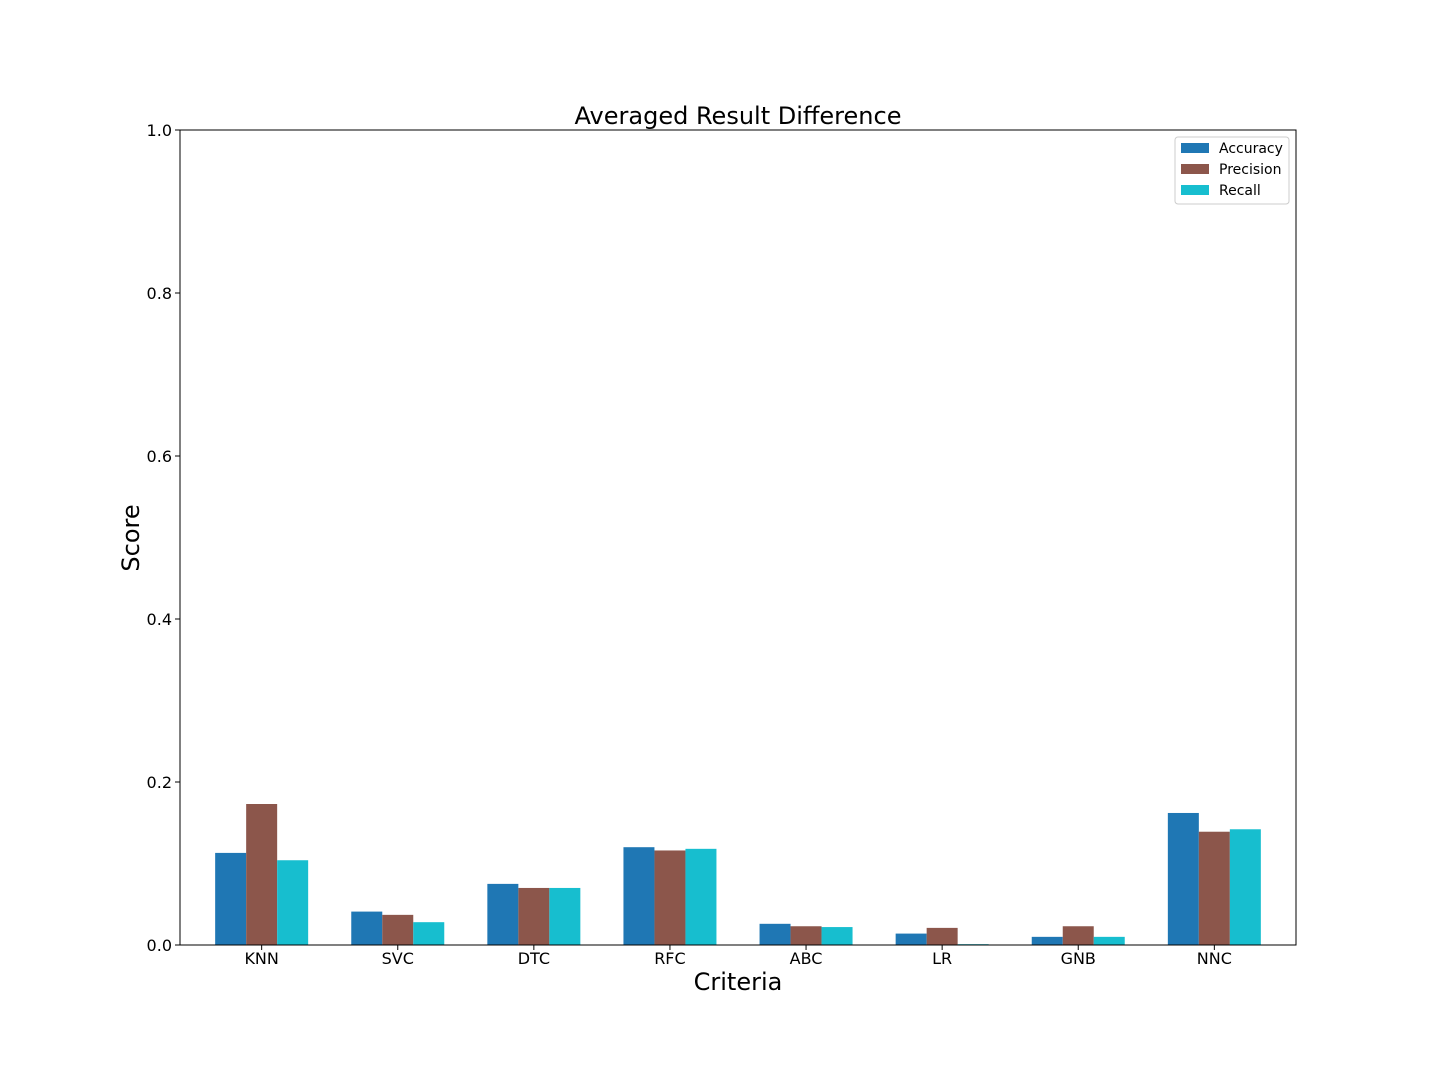 This screenshot has width=1440, height=1080. I want to click on bar-accuracy-abc, so click(775, 934).